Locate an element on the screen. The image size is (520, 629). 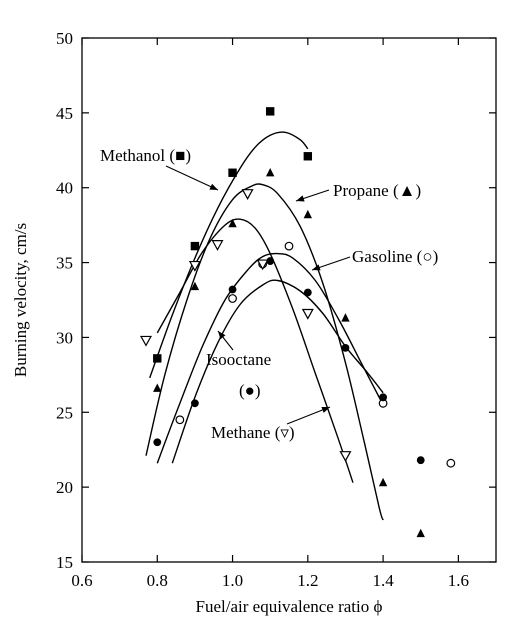
x-axis-title: Fuel/air equivalence ratio ϕ is located at coordinates (289, 606).